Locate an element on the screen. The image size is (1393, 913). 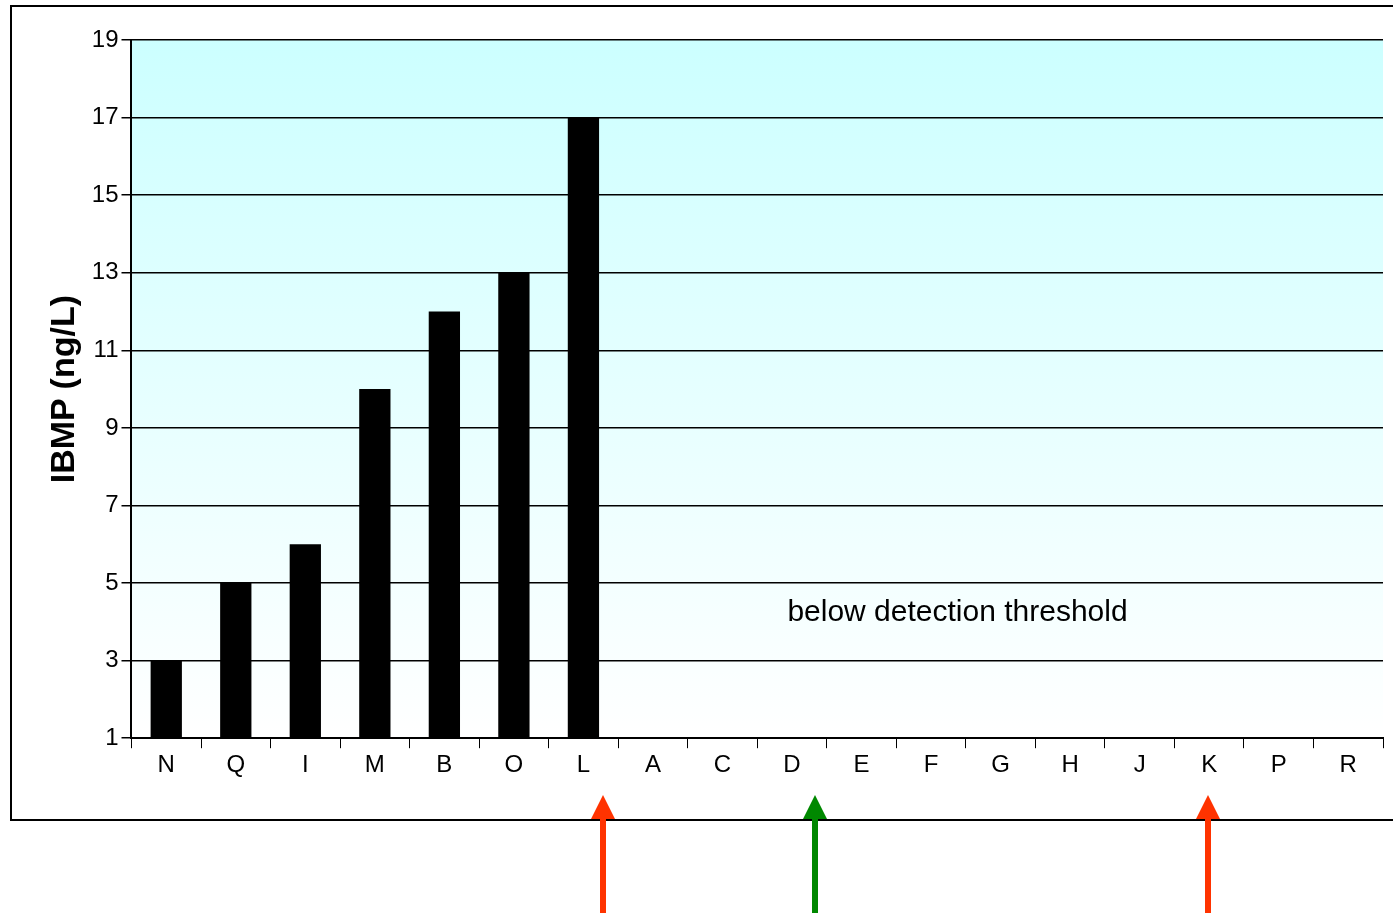
x-tick-label: F is located at coordinates (931, 764).